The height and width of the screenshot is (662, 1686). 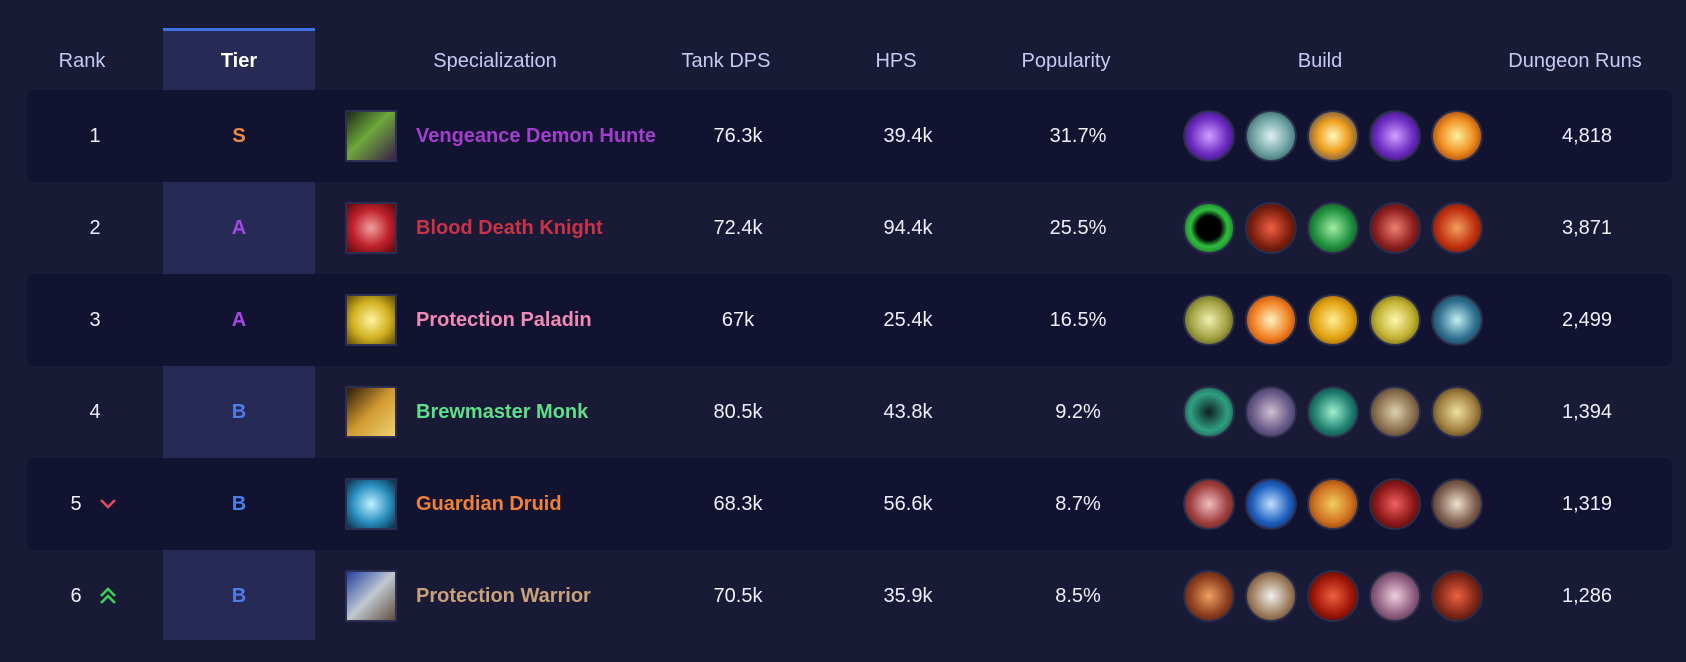 I want to click on red-moon-icon, so click(x=1333, y=596).